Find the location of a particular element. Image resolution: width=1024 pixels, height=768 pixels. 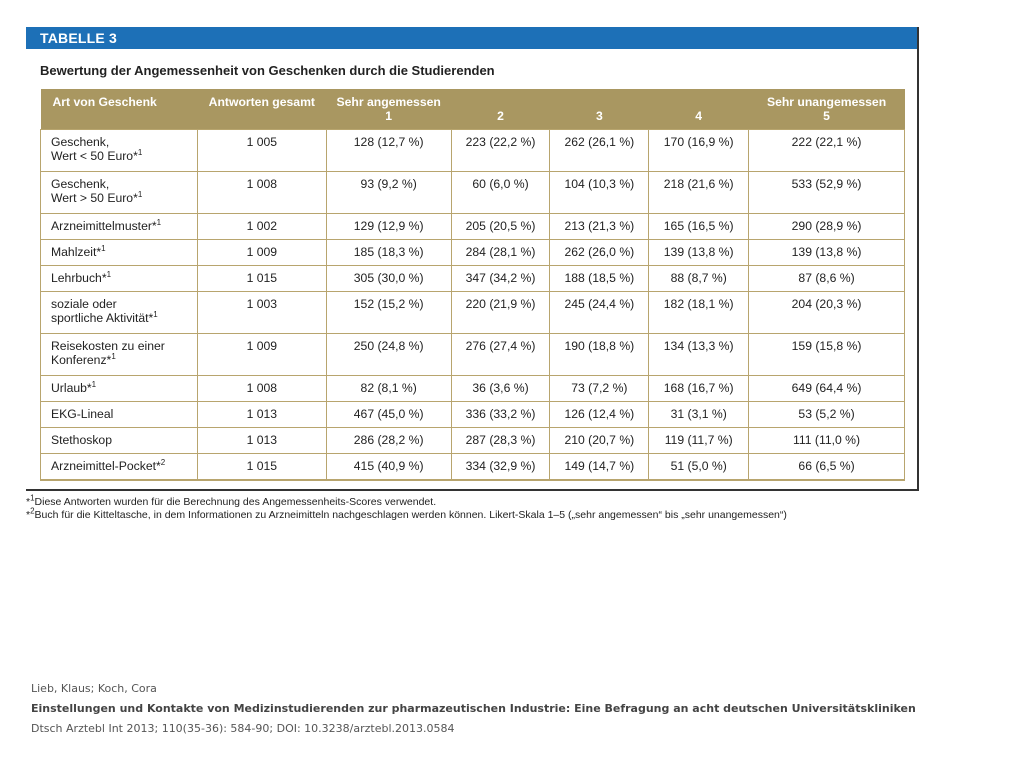

rating-cell: 262 (26,0 %) is located at coordinates (599, 252).